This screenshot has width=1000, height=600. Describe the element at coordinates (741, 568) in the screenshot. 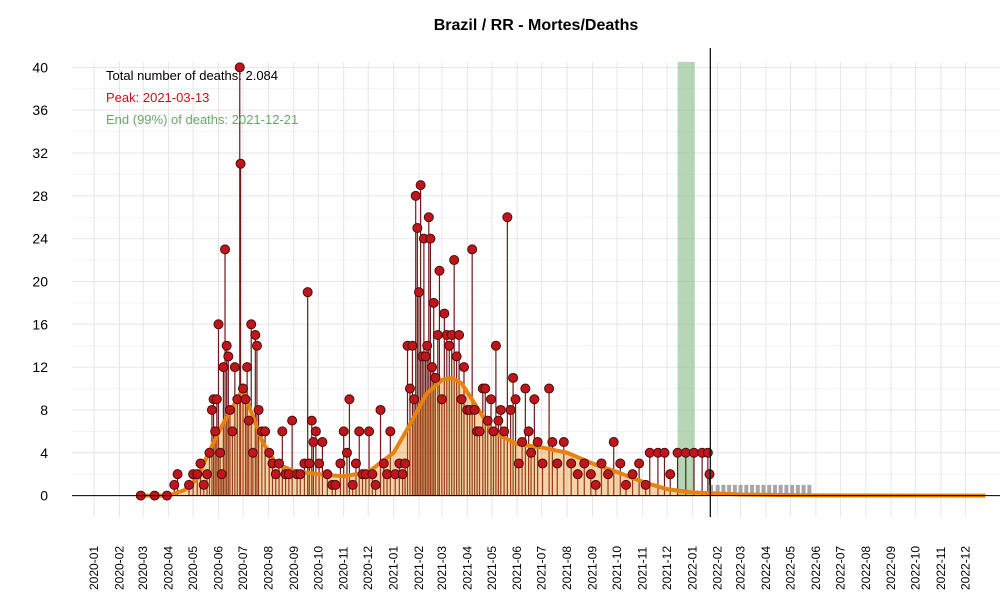

I see `x-tick-label: 2022-03` at that location.